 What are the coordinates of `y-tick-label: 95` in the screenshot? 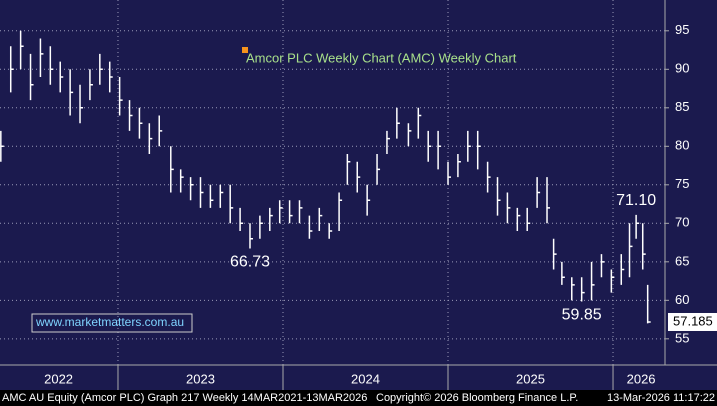 It's located at (682, 29).